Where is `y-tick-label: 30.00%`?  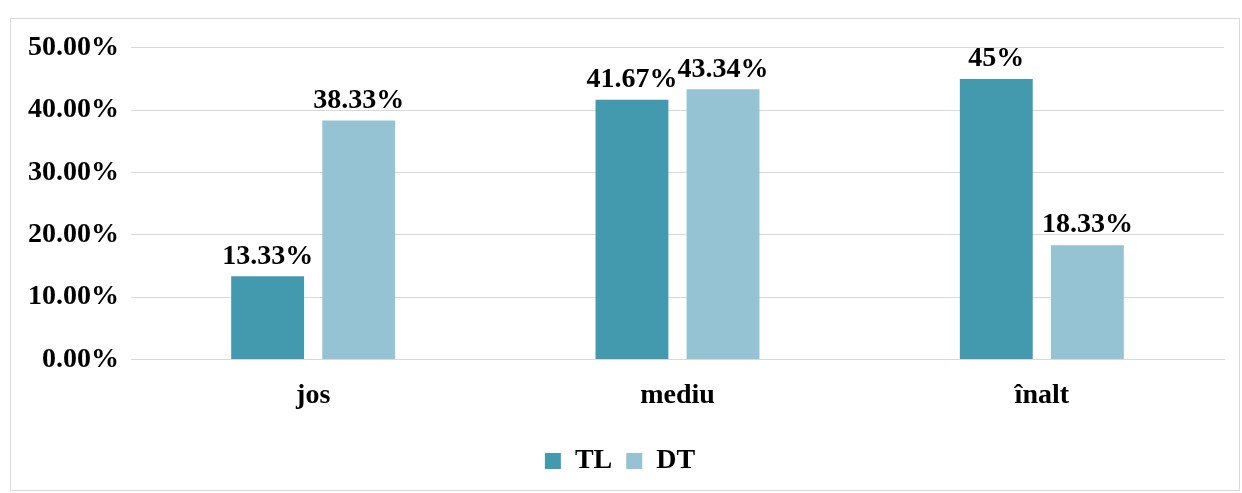
y-tick-label: 30.00% is located at coordinates (73, 170).